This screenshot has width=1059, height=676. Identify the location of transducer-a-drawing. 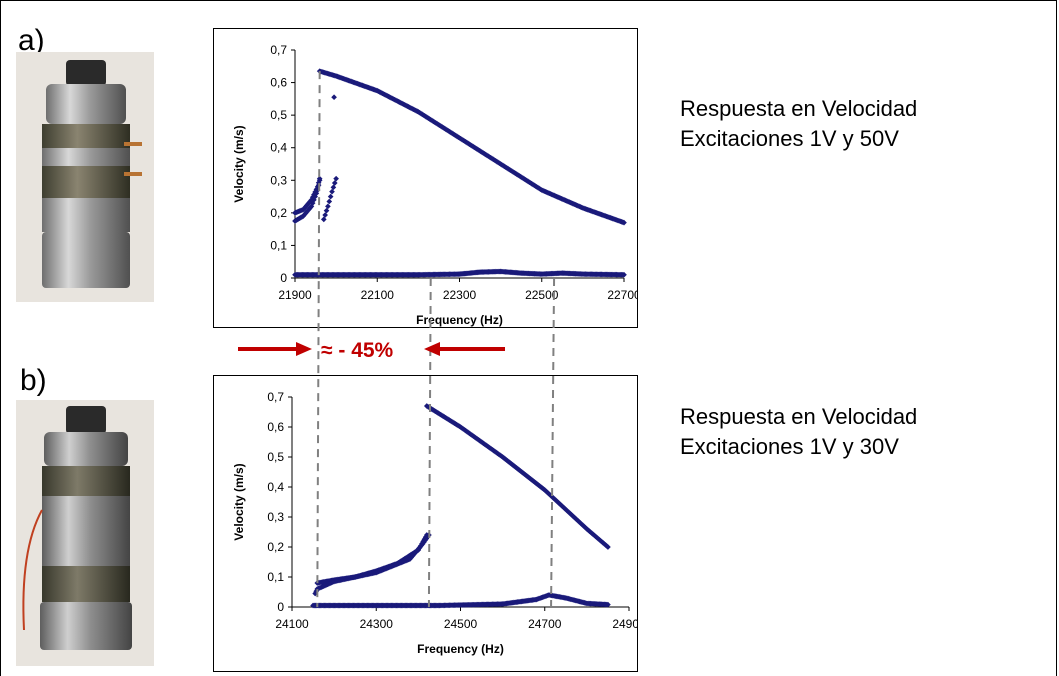
(92, 174).